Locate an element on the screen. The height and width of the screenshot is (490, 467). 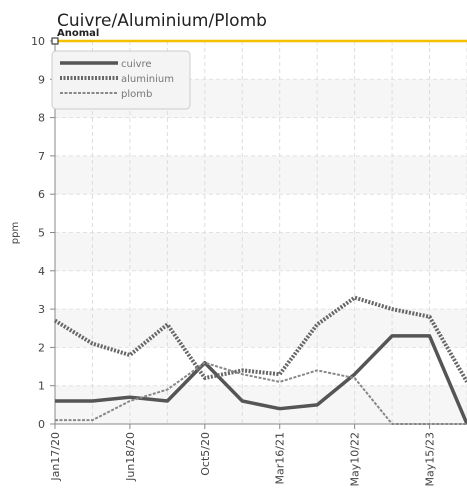
y-axis-label: ppm is located at coordinates (15, 233).